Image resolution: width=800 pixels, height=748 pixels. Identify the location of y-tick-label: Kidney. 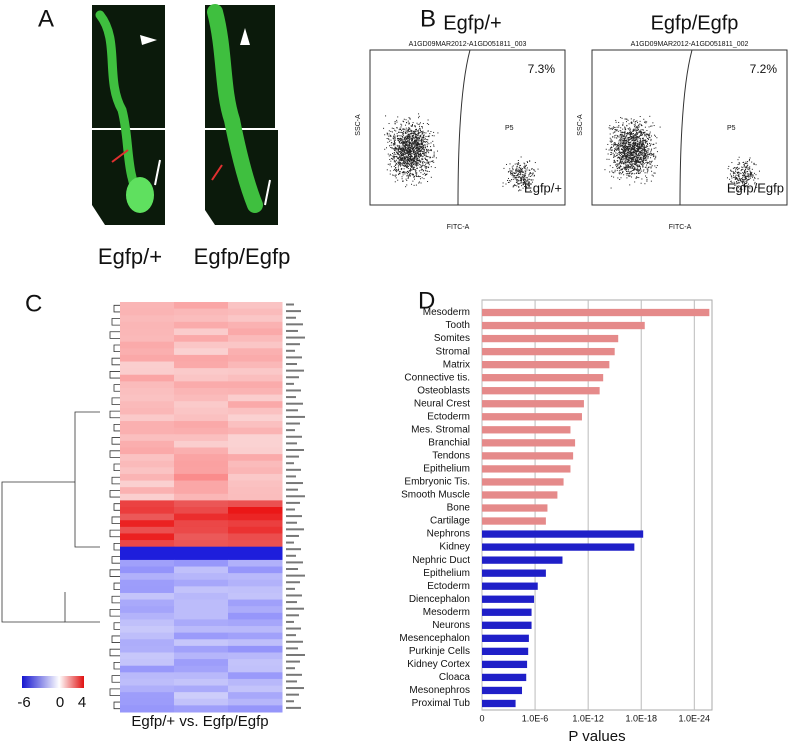
(454, 547).